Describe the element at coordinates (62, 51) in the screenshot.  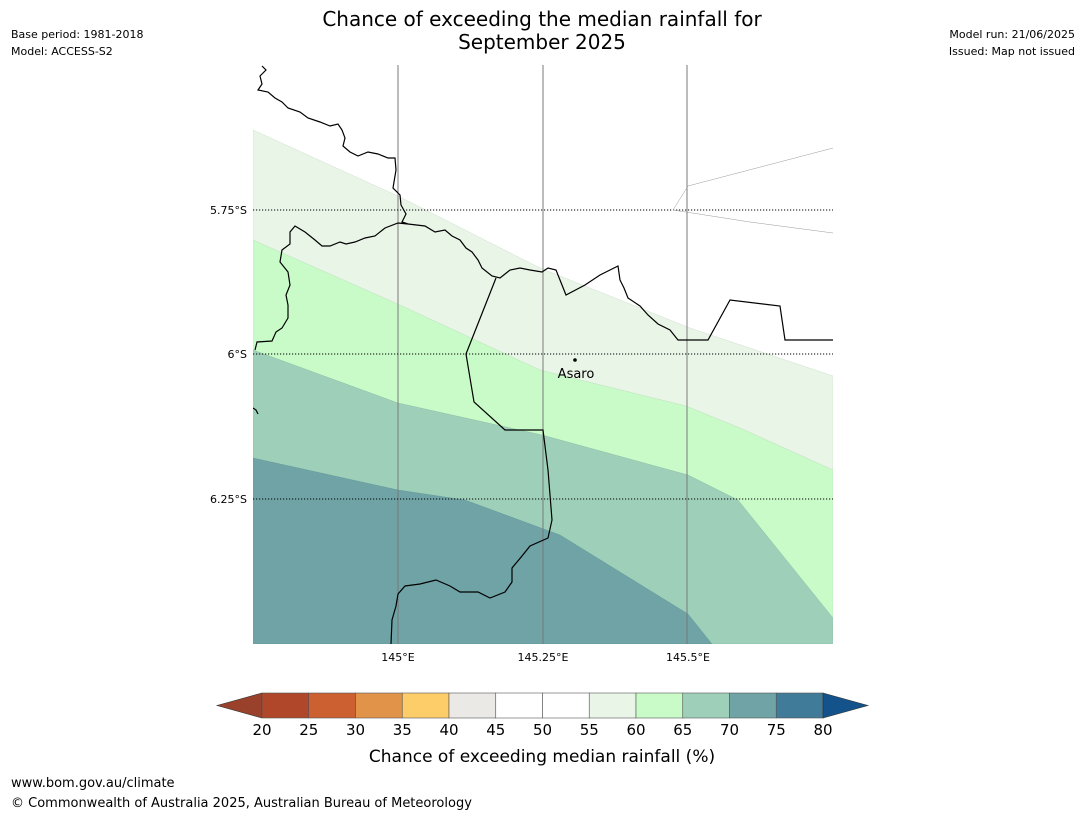
I see `model-text: Model: ACCESS-S2` at that location.